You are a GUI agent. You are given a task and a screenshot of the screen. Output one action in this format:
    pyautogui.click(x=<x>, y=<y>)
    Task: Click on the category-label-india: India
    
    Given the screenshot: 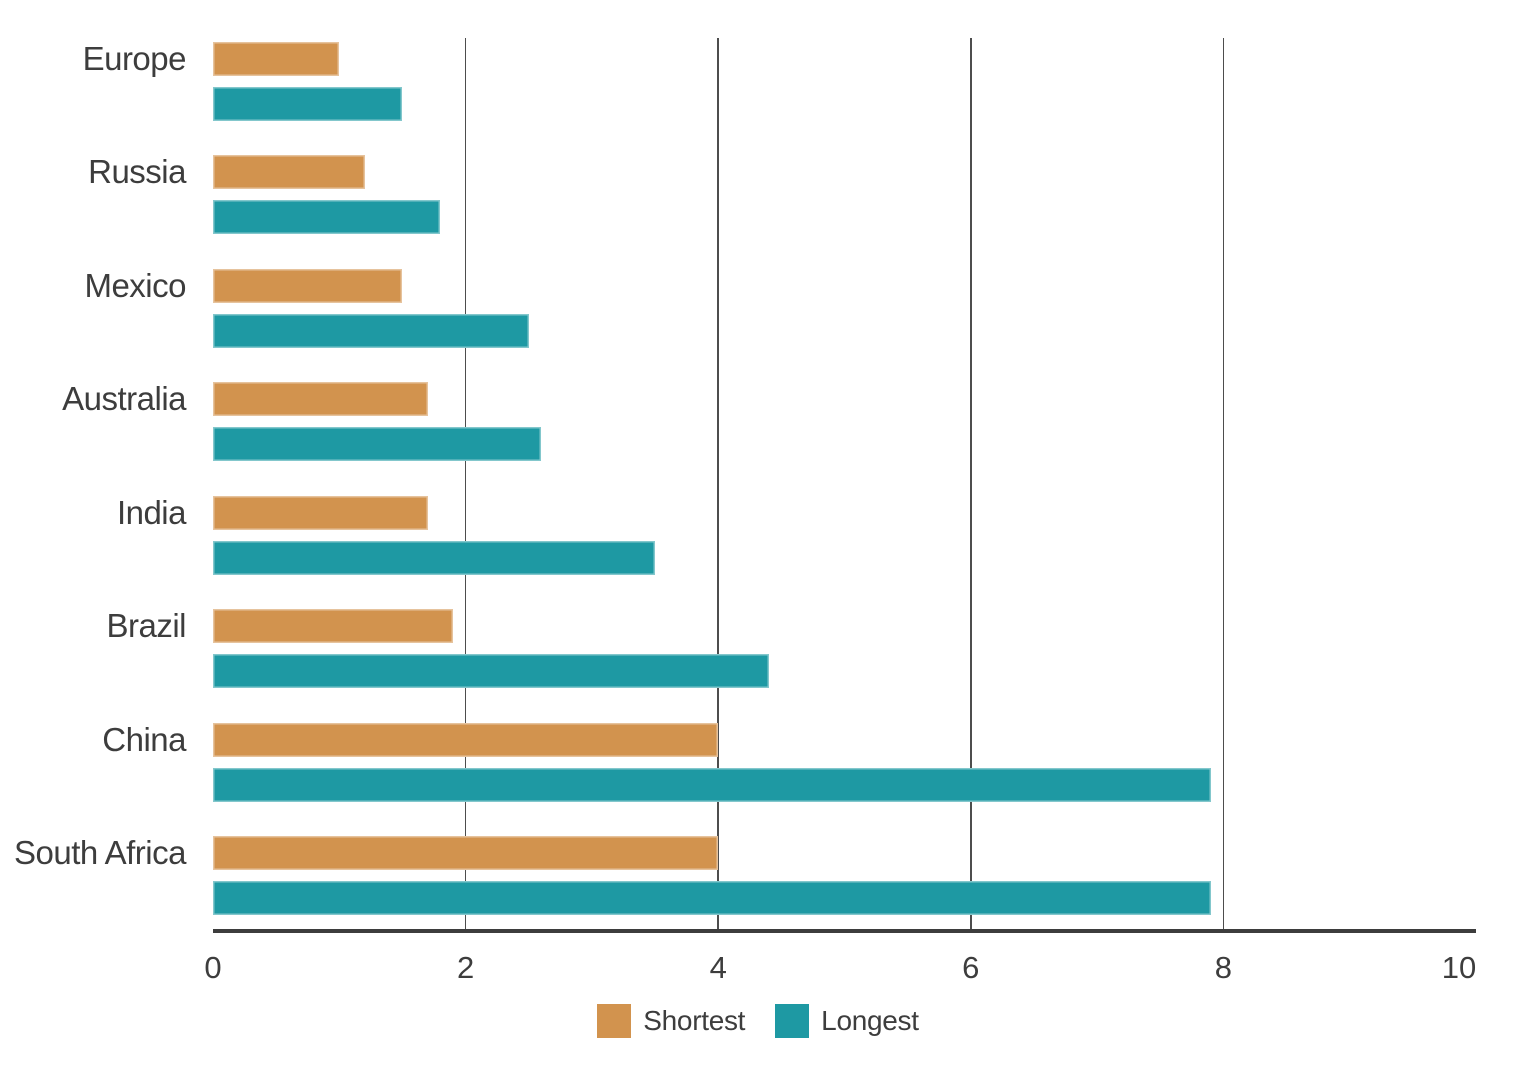 What is the action you would take?
    pyautogui.click(x=151, y=512)
    